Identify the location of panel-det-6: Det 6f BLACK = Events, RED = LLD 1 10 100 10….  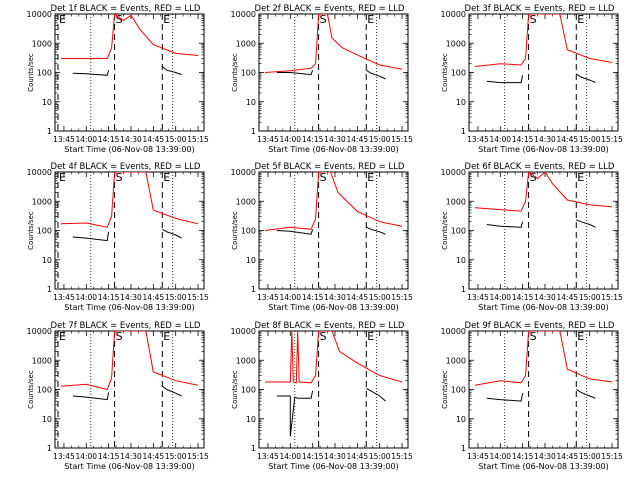
(532, 237).